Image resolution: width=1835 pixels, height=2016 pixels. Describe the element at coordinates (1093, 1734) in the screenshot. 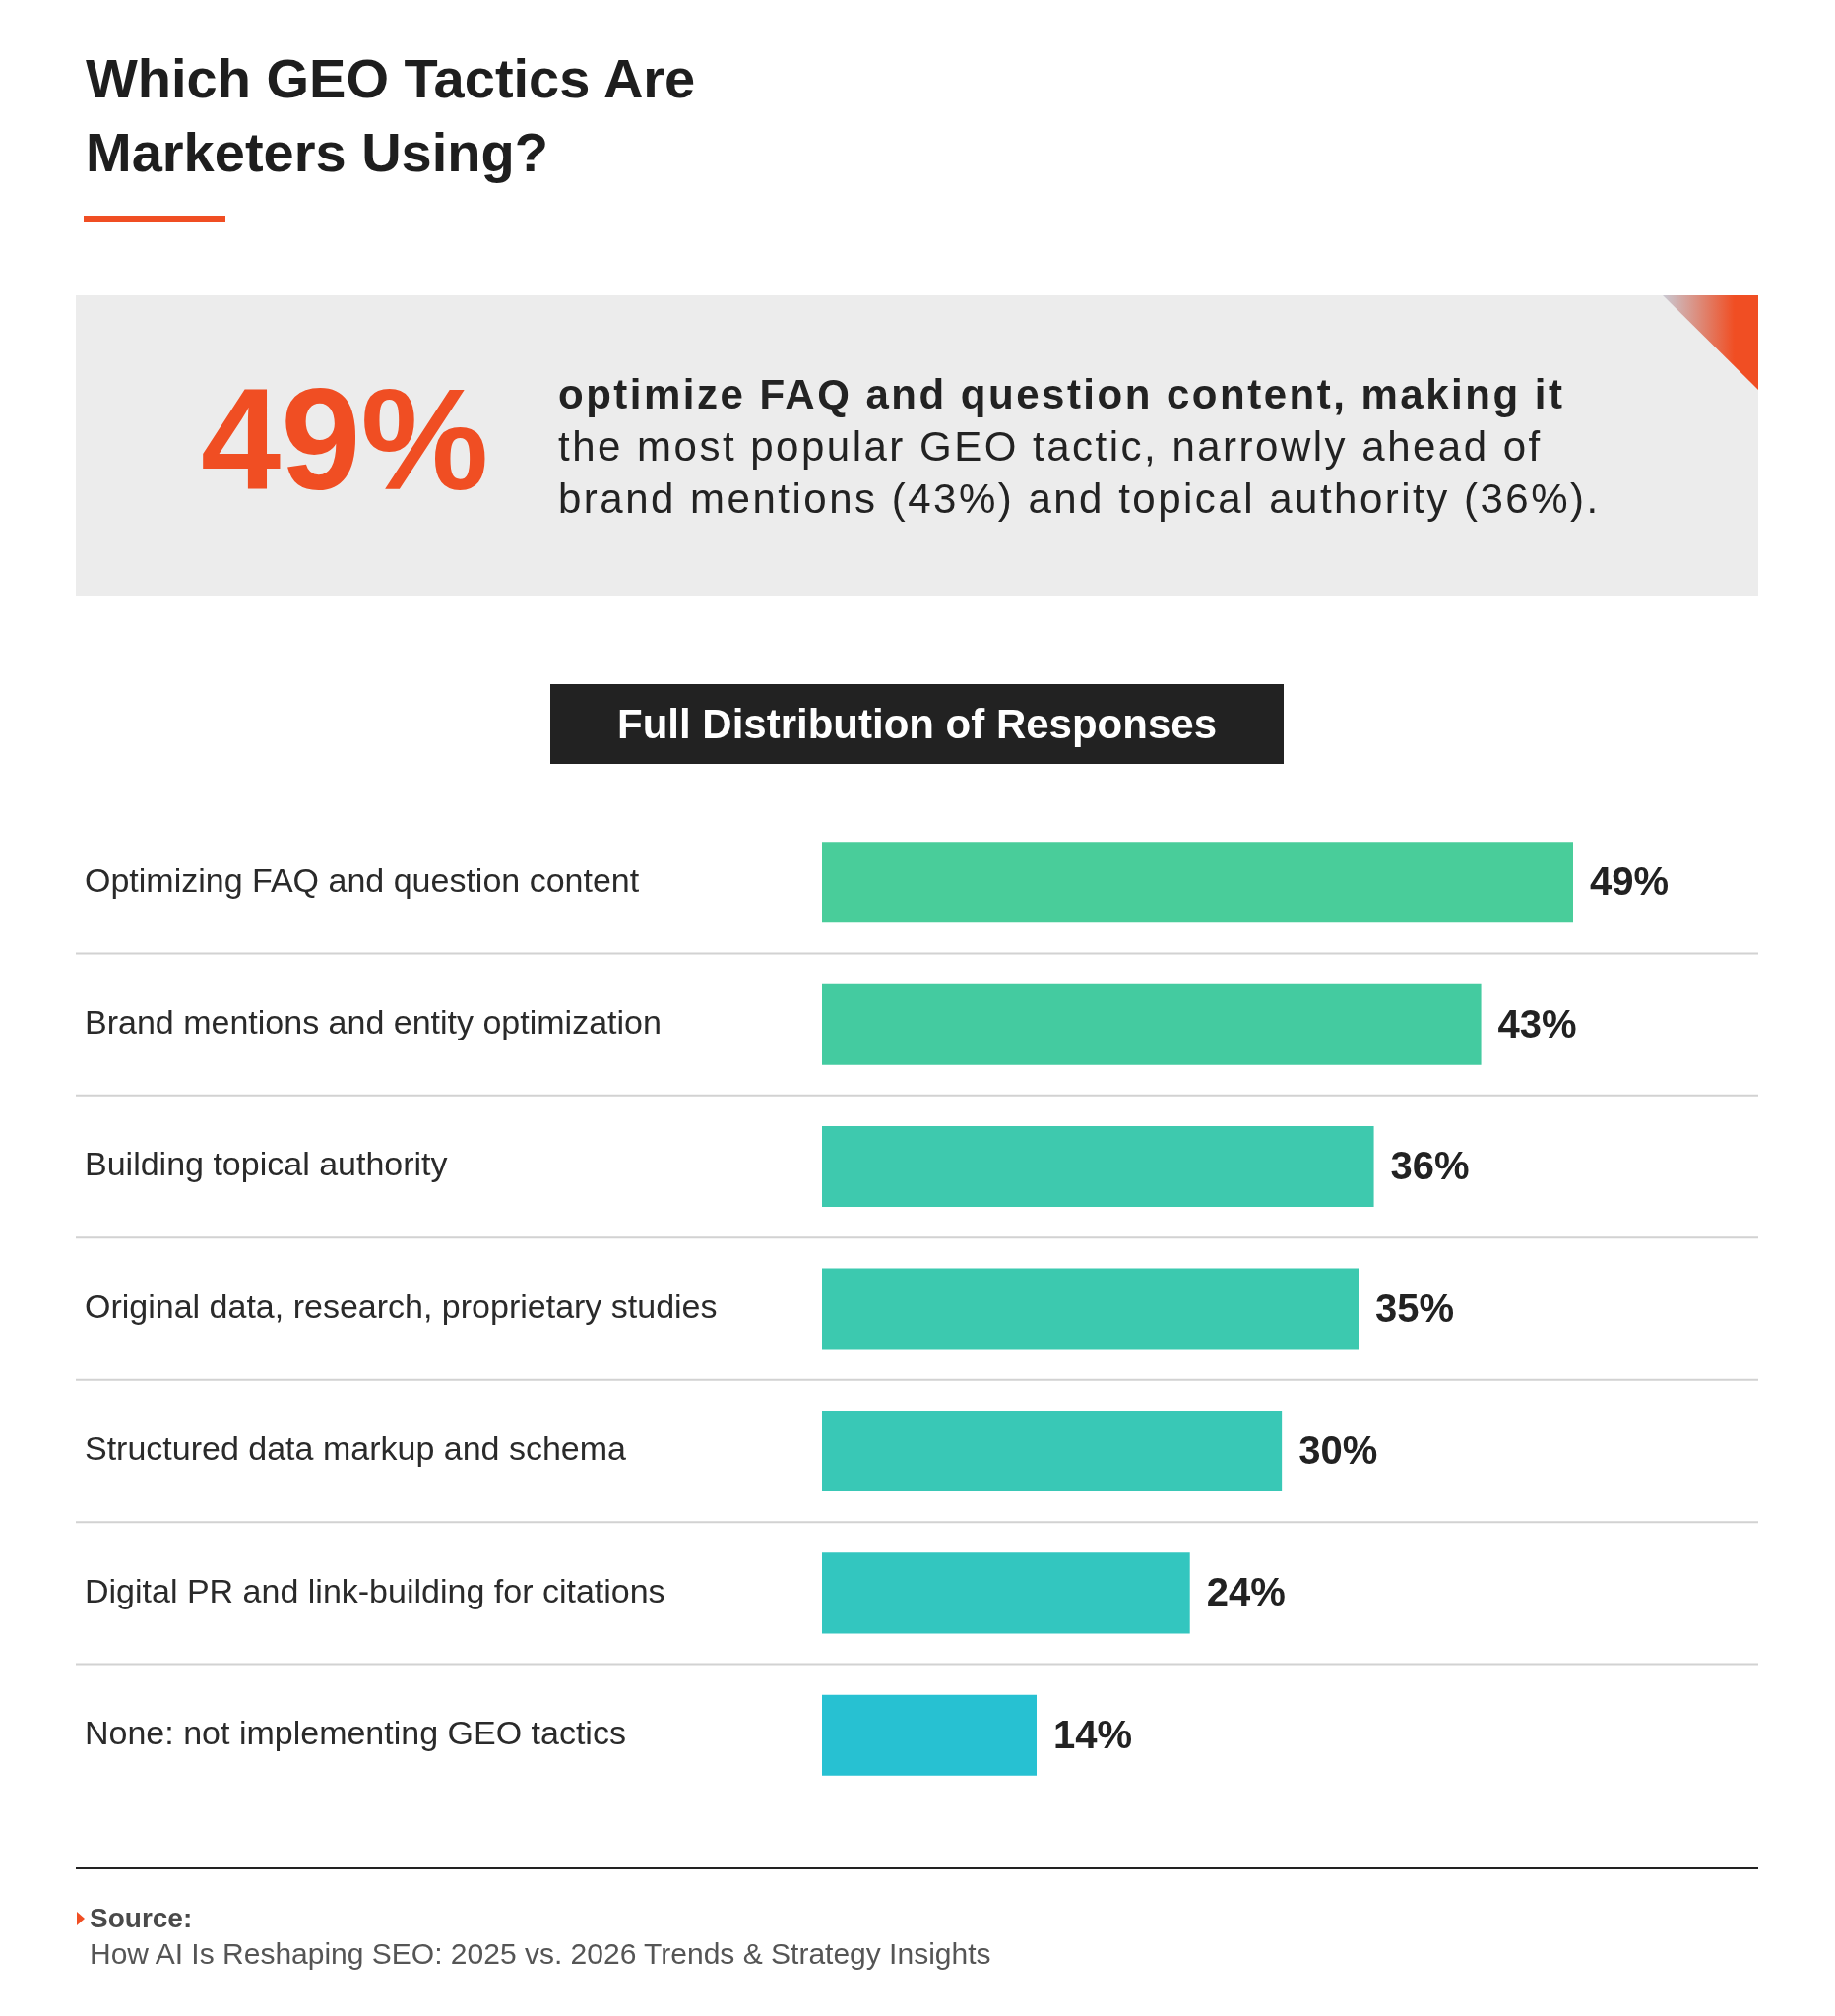

I see `data-label: 14%` at that location.